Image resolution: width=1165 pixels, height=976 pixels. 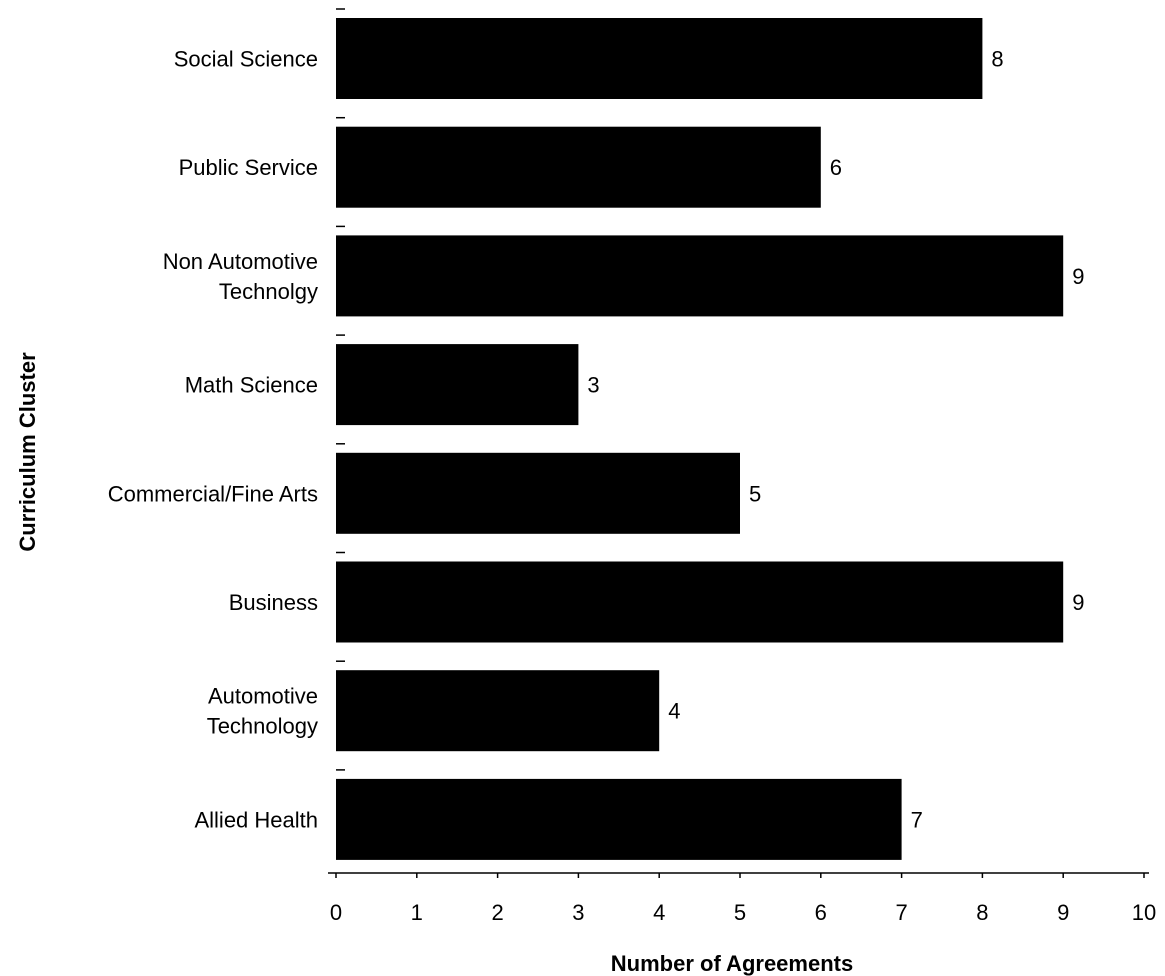 What do you see at coordinates (262, 726) in the screenshot?
I see `category-label-line: Technology` at bounding box center [262, 726].